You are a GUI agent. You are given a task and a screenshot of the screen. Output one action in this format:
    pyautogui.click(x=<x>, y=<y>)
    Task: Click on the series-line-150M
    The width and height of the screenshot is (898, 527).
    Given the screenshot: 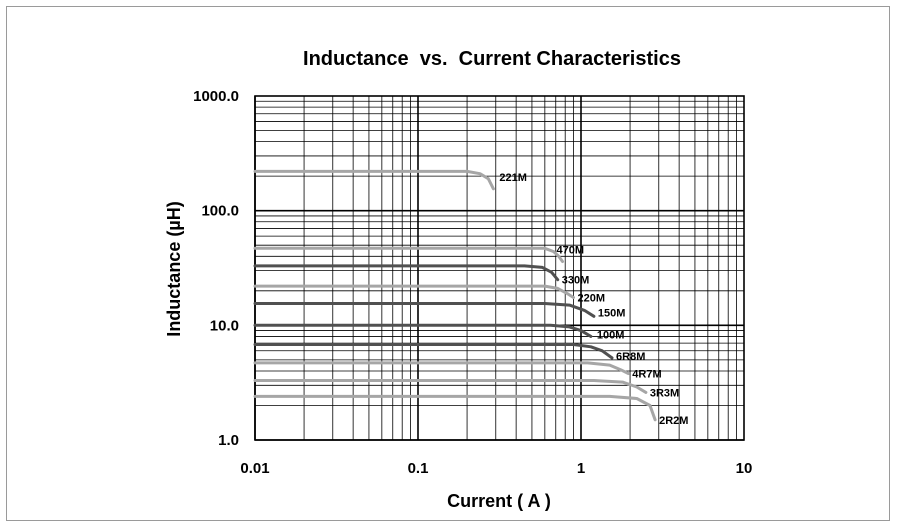 What is the action you would take?
    pyautogui.click(x=424, y=310)
    